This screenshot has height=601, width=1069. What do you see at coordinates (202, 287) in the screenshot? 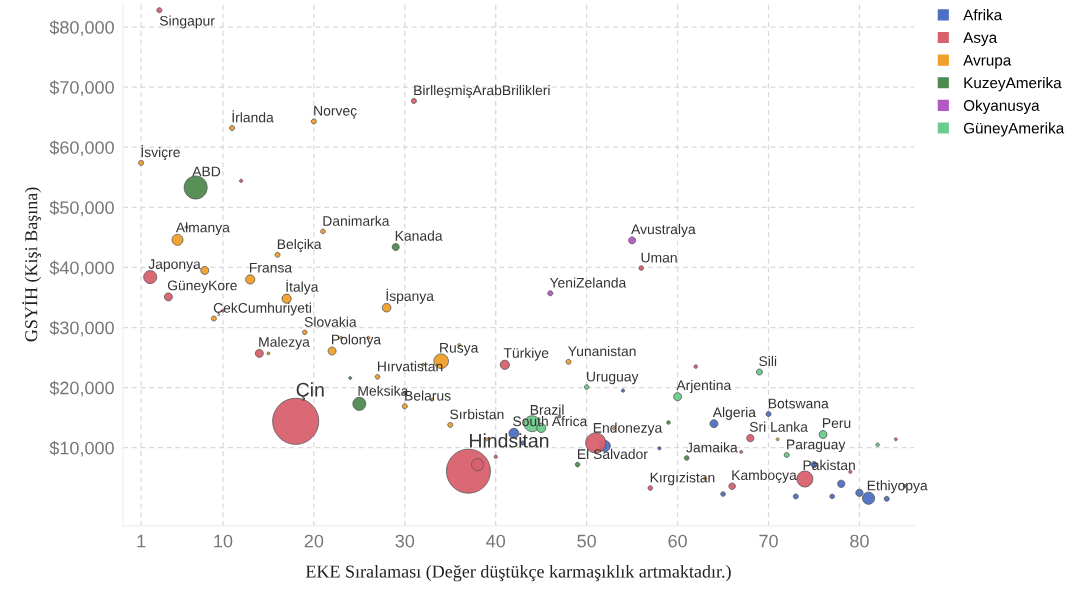
I see `annotation: GüneyKore` at bounding box center [202, 287].